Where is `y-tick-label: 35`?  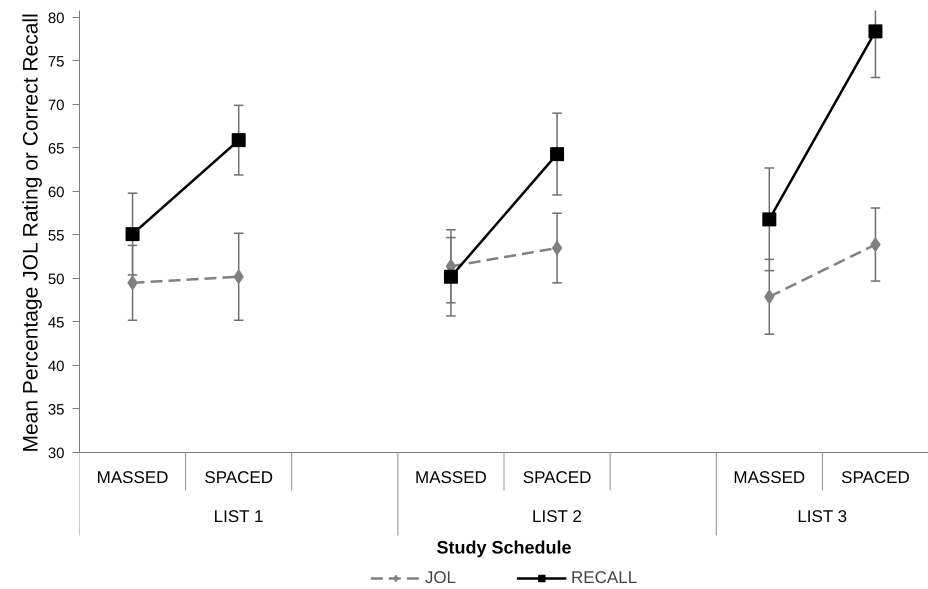 y-tick-label: 35 is located at coordinates (56, 409).